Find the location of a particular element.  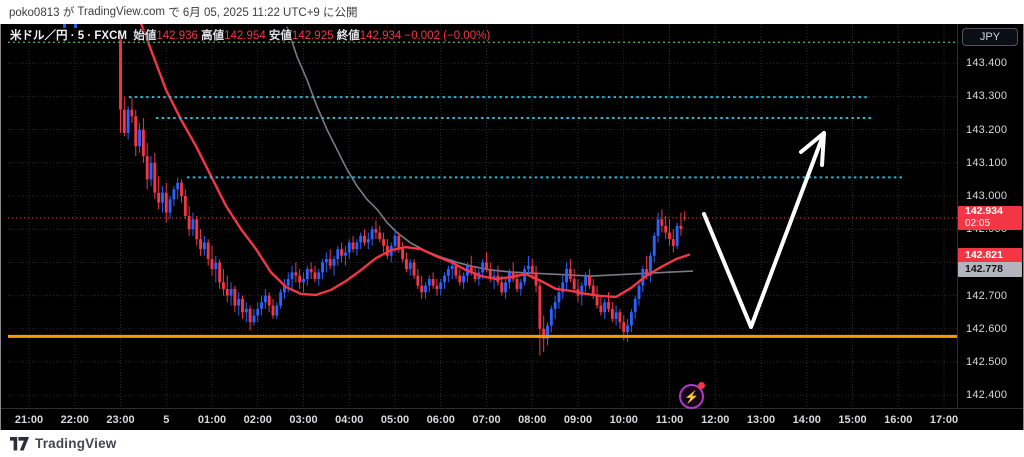

time-tick-label: 22:00 is located at coordinates (74, 420).